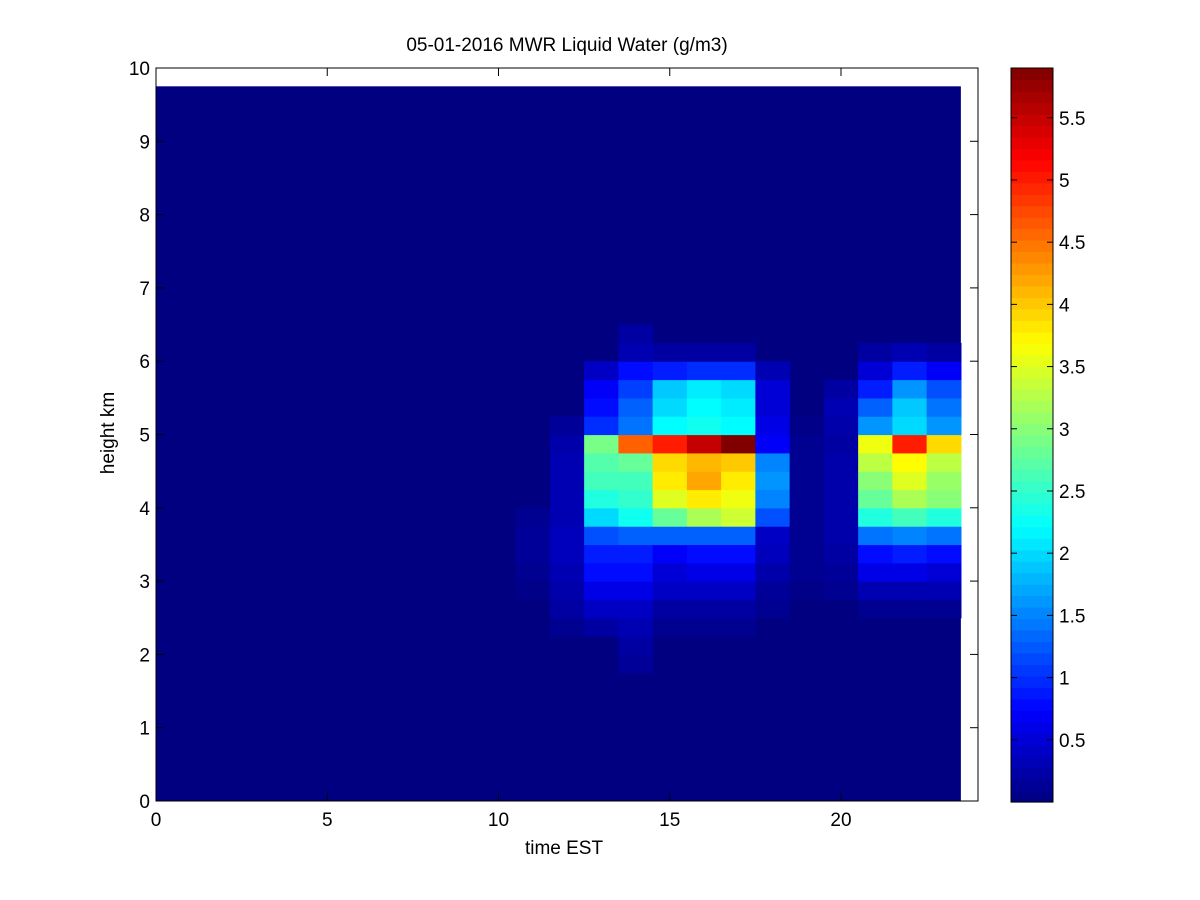  What do you see at coordinates (1072, 492) in the screenshot?
I see `colorbar-tick-label: 2.5` at bounding box center [1072, 492].